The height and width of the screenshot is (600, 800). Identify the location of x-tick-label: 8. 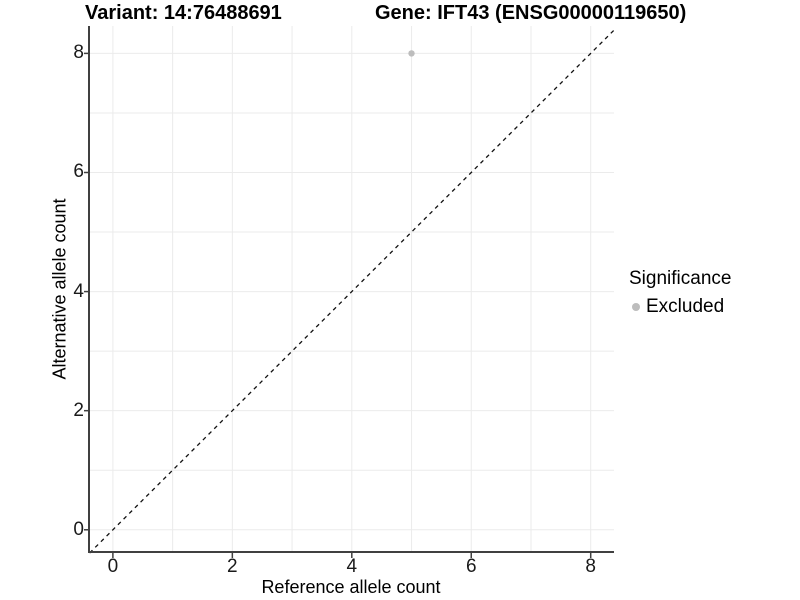
(590, 566).